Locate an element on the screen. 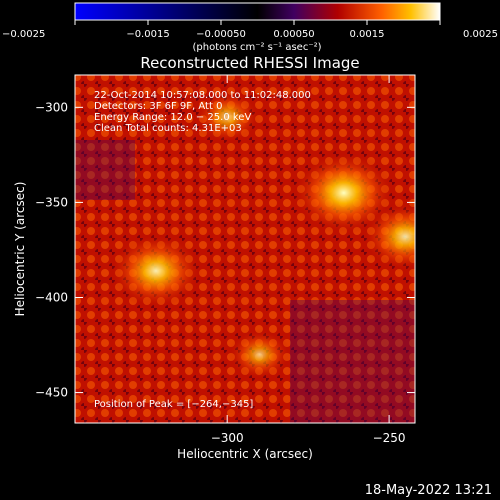  colorbar-tick-label-2: −0.00050 is located at coordinates (221, 34).